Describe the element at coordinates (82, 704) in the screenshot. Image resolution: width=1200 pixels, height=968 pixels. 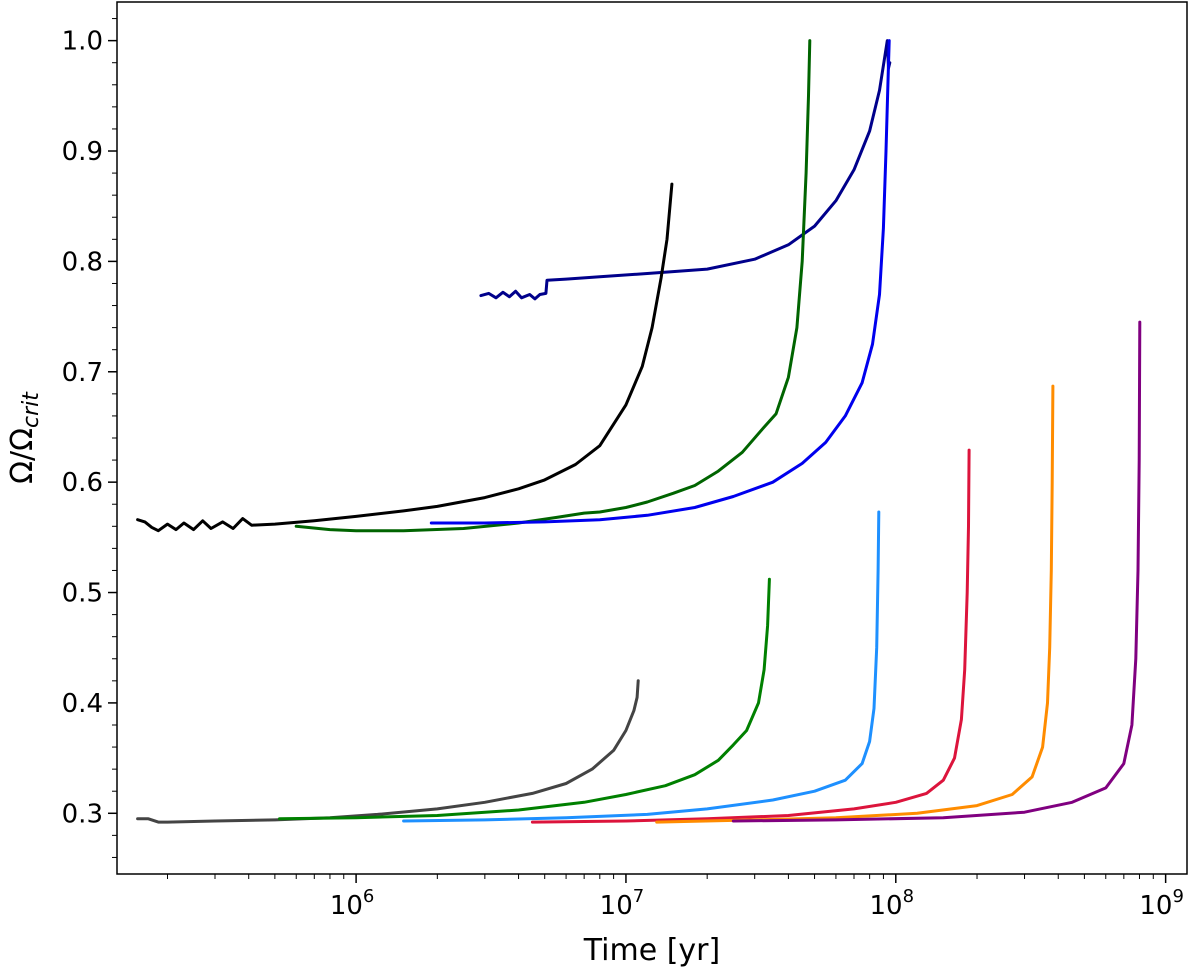
I see `y-tick-label: 0.4` at that location.